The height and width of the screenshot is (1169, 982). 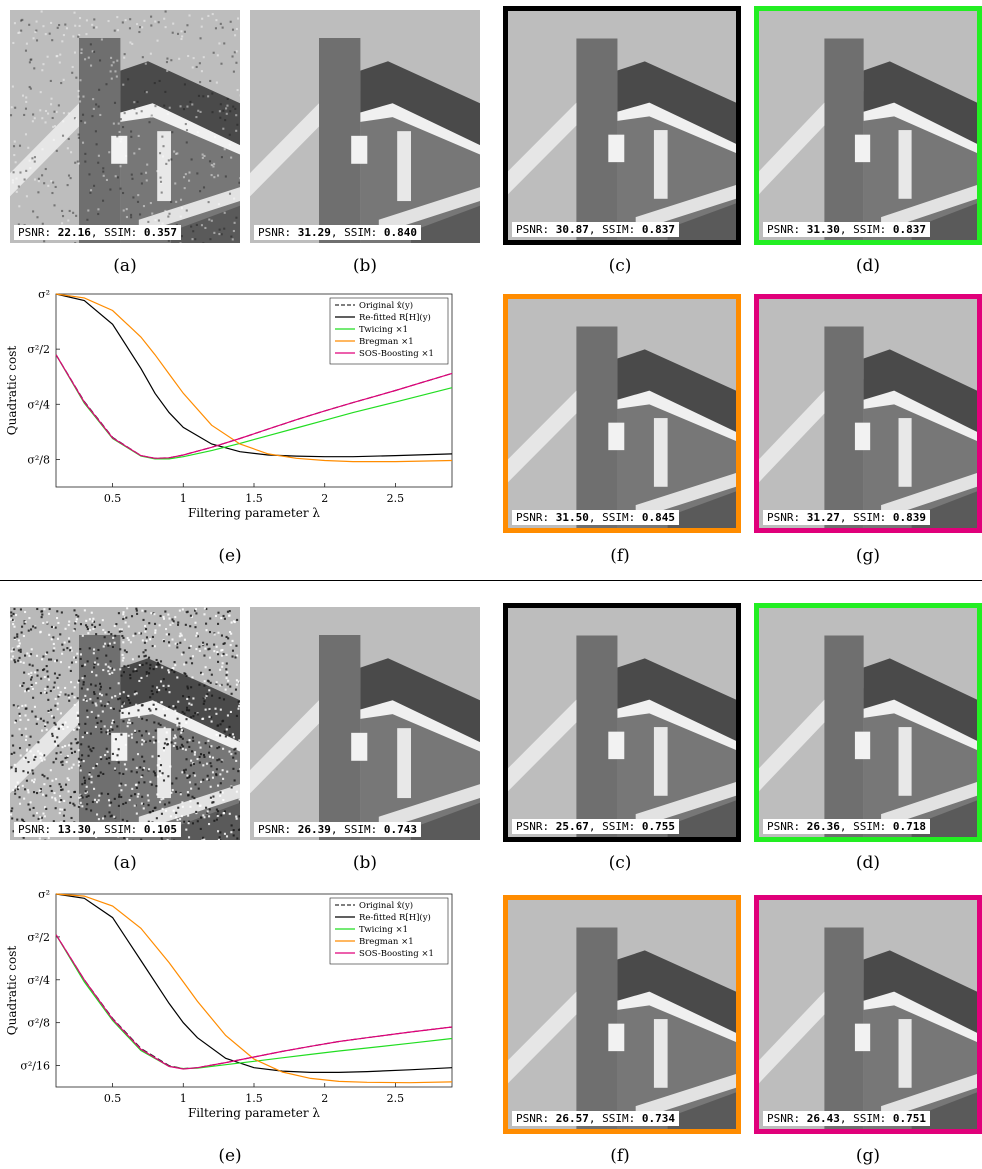 I want to click on y-tick-label: σ², so click(x=44, y=894).